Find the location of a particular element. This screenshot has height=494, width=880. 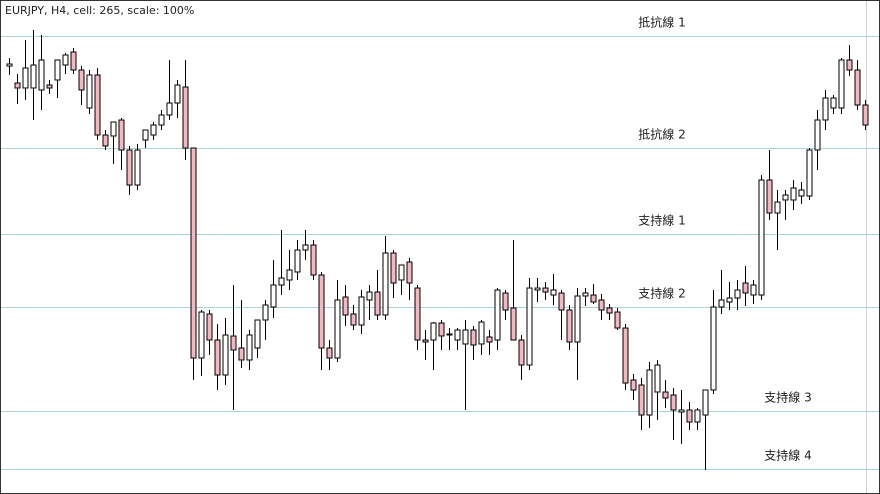

level-label: 支持線 2 is located at coordinates (661, 293).